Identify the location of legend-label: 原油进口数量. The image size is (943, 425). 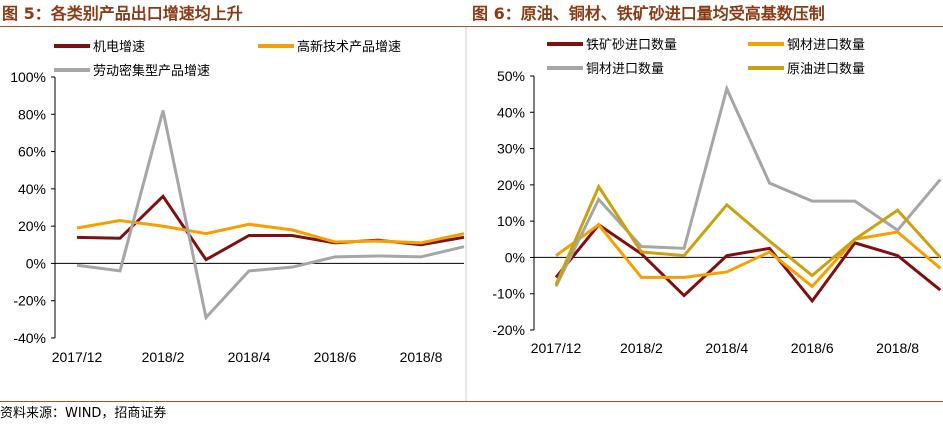
(826, 69).